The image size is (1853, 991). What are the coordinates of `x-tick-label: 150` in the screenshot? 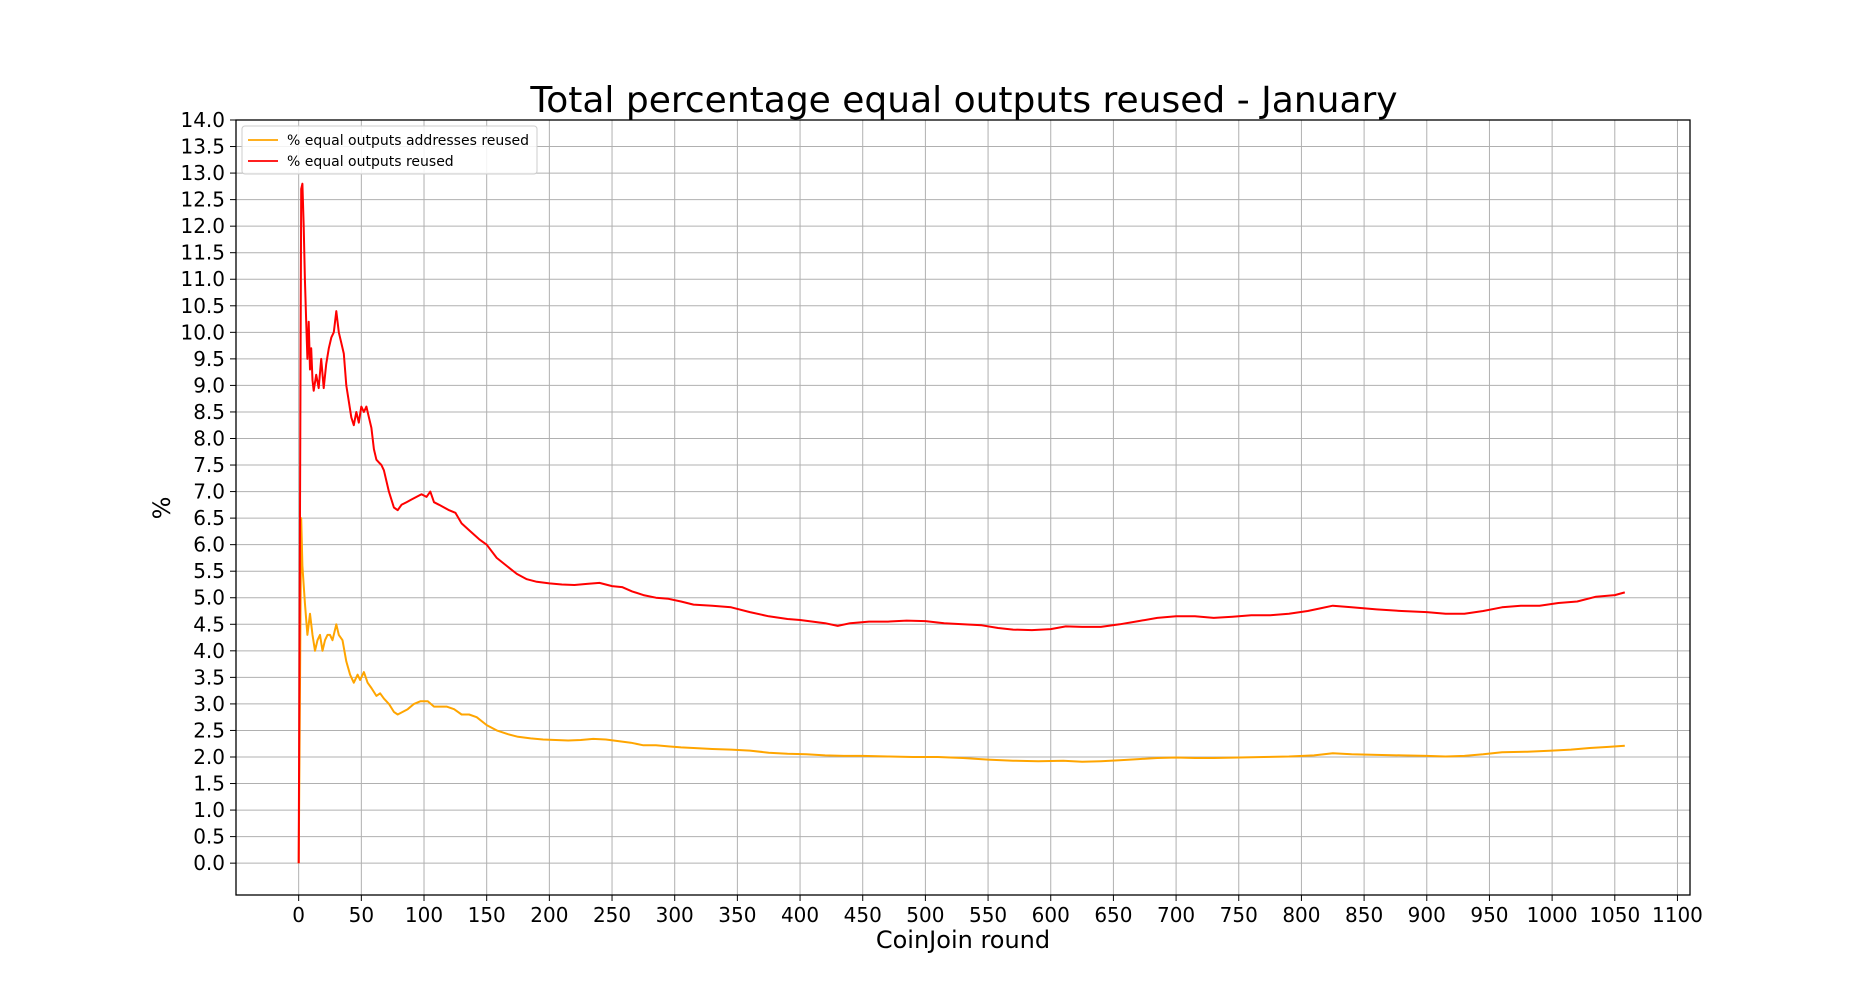 It's located at (487, 915).